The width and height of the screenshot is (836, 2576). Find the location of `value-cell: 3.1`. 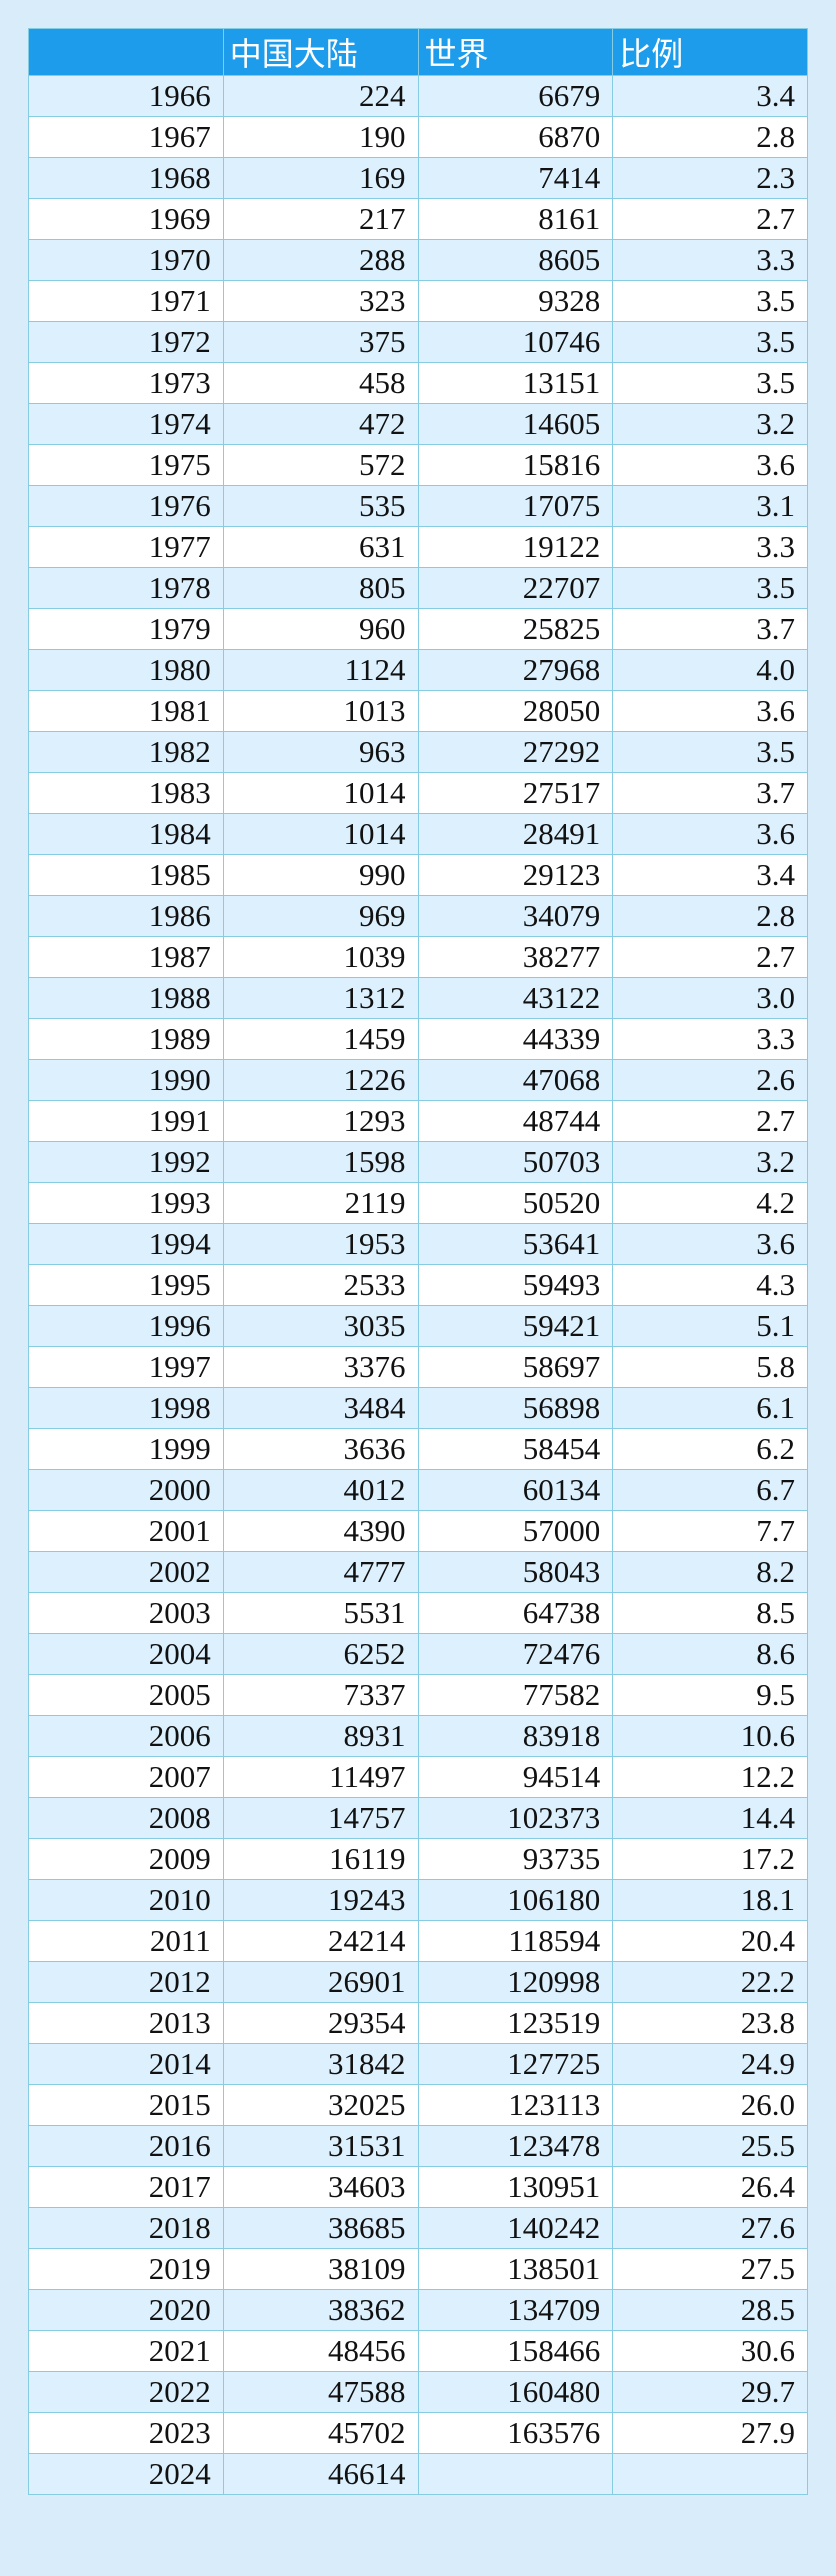

value-cell: 3.1 is located at coordinates (710, 506).